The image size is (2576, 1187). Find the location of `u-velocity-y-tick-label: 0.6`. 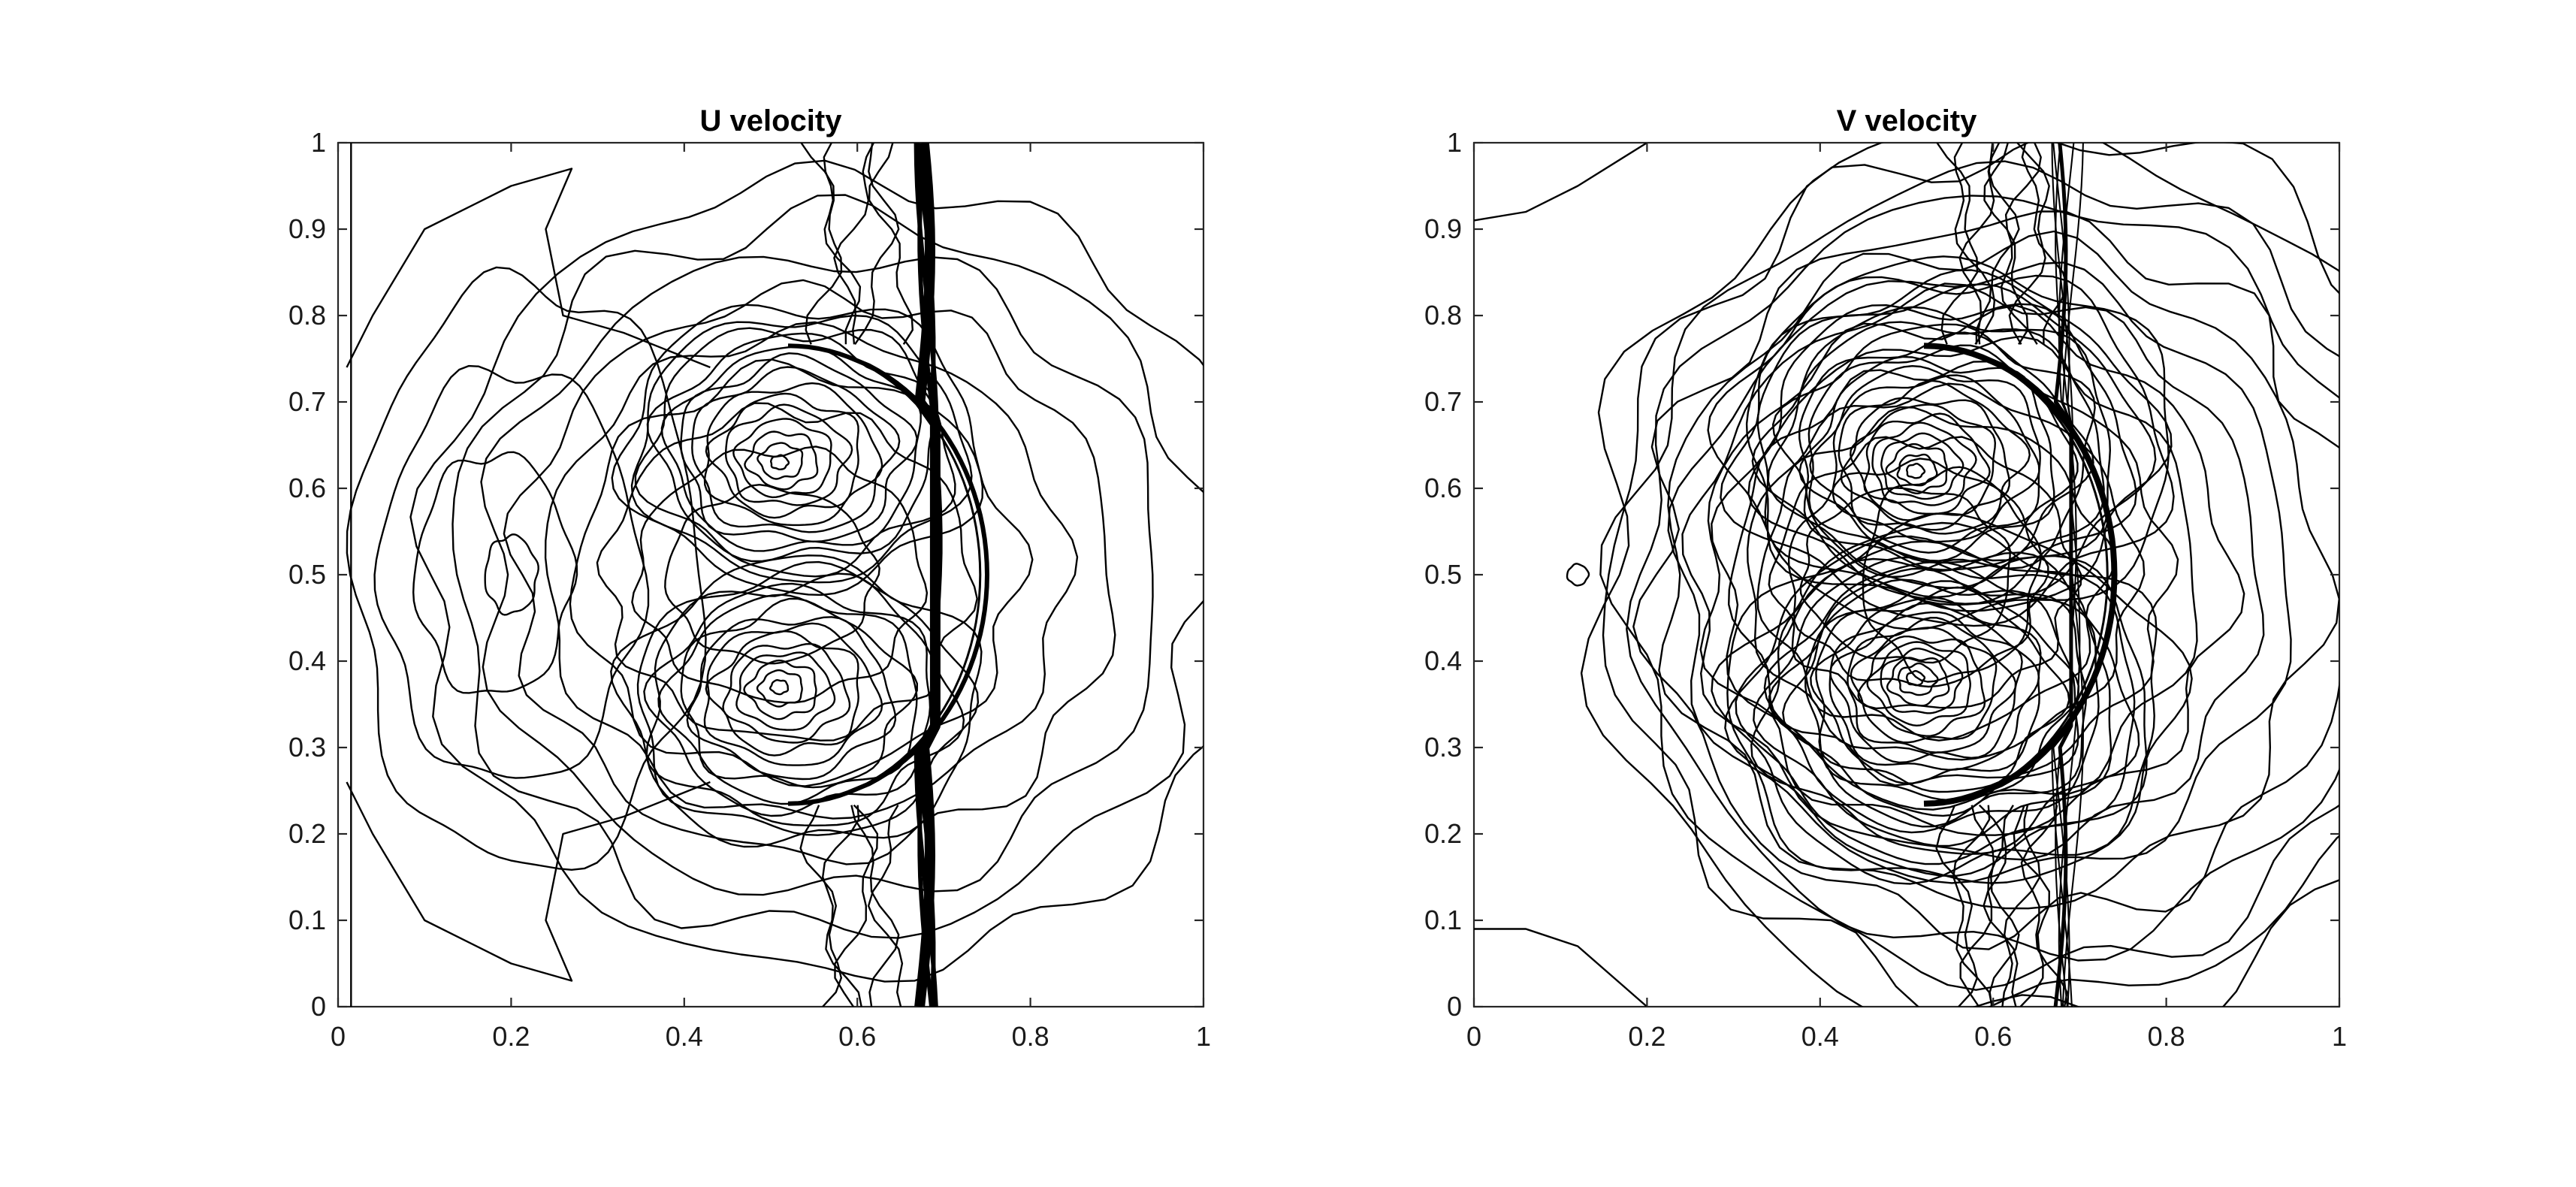

u-velocity-y-tick-label: 0.6 is located at coordinates (307, 488).